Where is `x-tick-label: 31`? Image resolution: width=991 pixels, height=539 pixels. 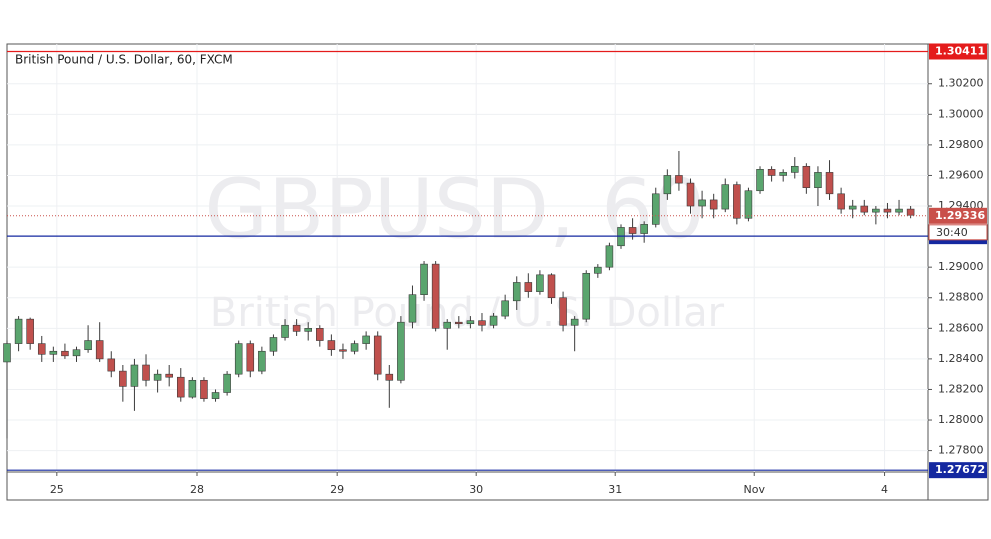
x-tick-label: 31 is located at coordinates (615, 489).